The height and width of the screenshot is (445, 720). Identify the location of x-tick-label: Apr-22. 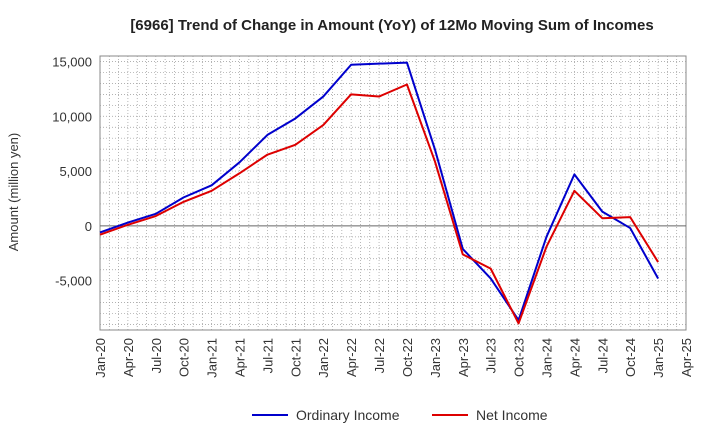
(351, 357).